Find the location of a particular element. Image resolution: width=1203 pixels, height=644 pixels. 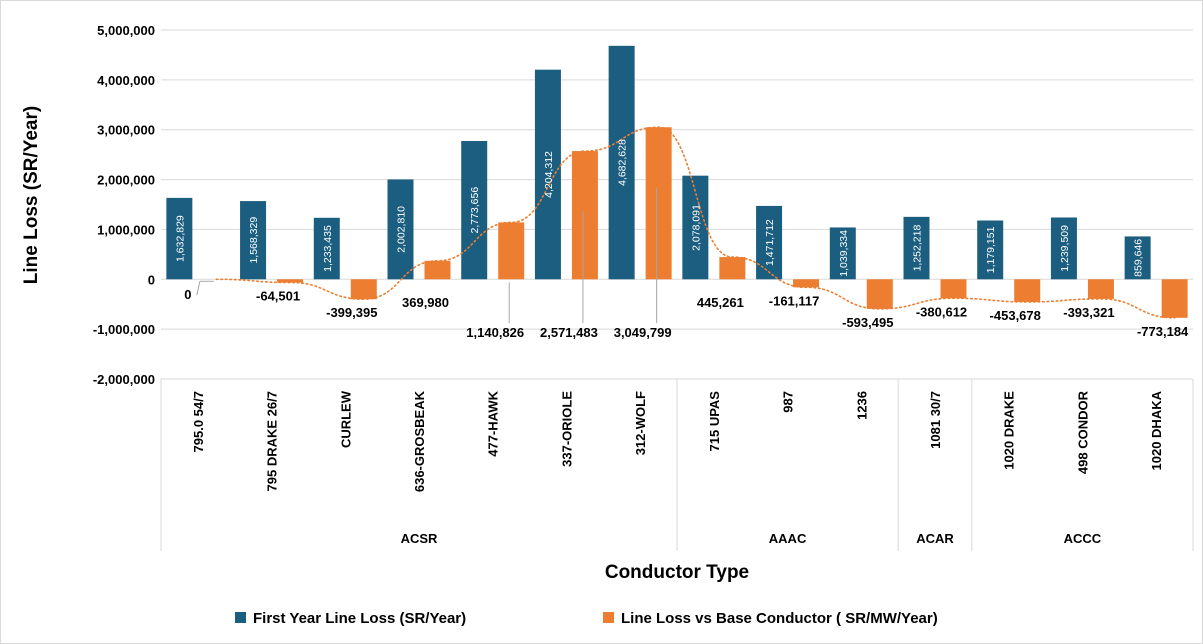

data-label-first-year: 4,204,312 is located at coordinates (549, 174).